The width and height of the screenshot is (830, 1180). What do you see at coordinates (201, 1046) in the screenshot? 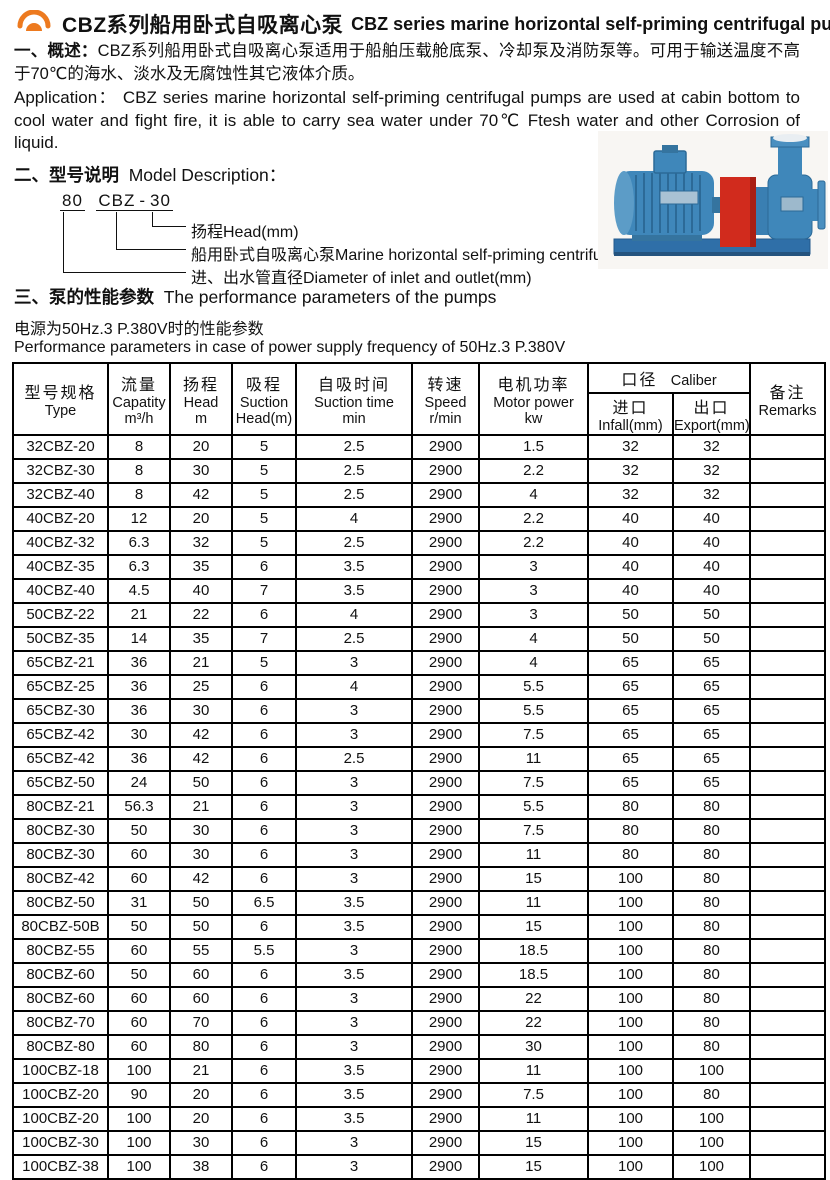
I see `cell-head: 80` at bounding box center [201, 1046].